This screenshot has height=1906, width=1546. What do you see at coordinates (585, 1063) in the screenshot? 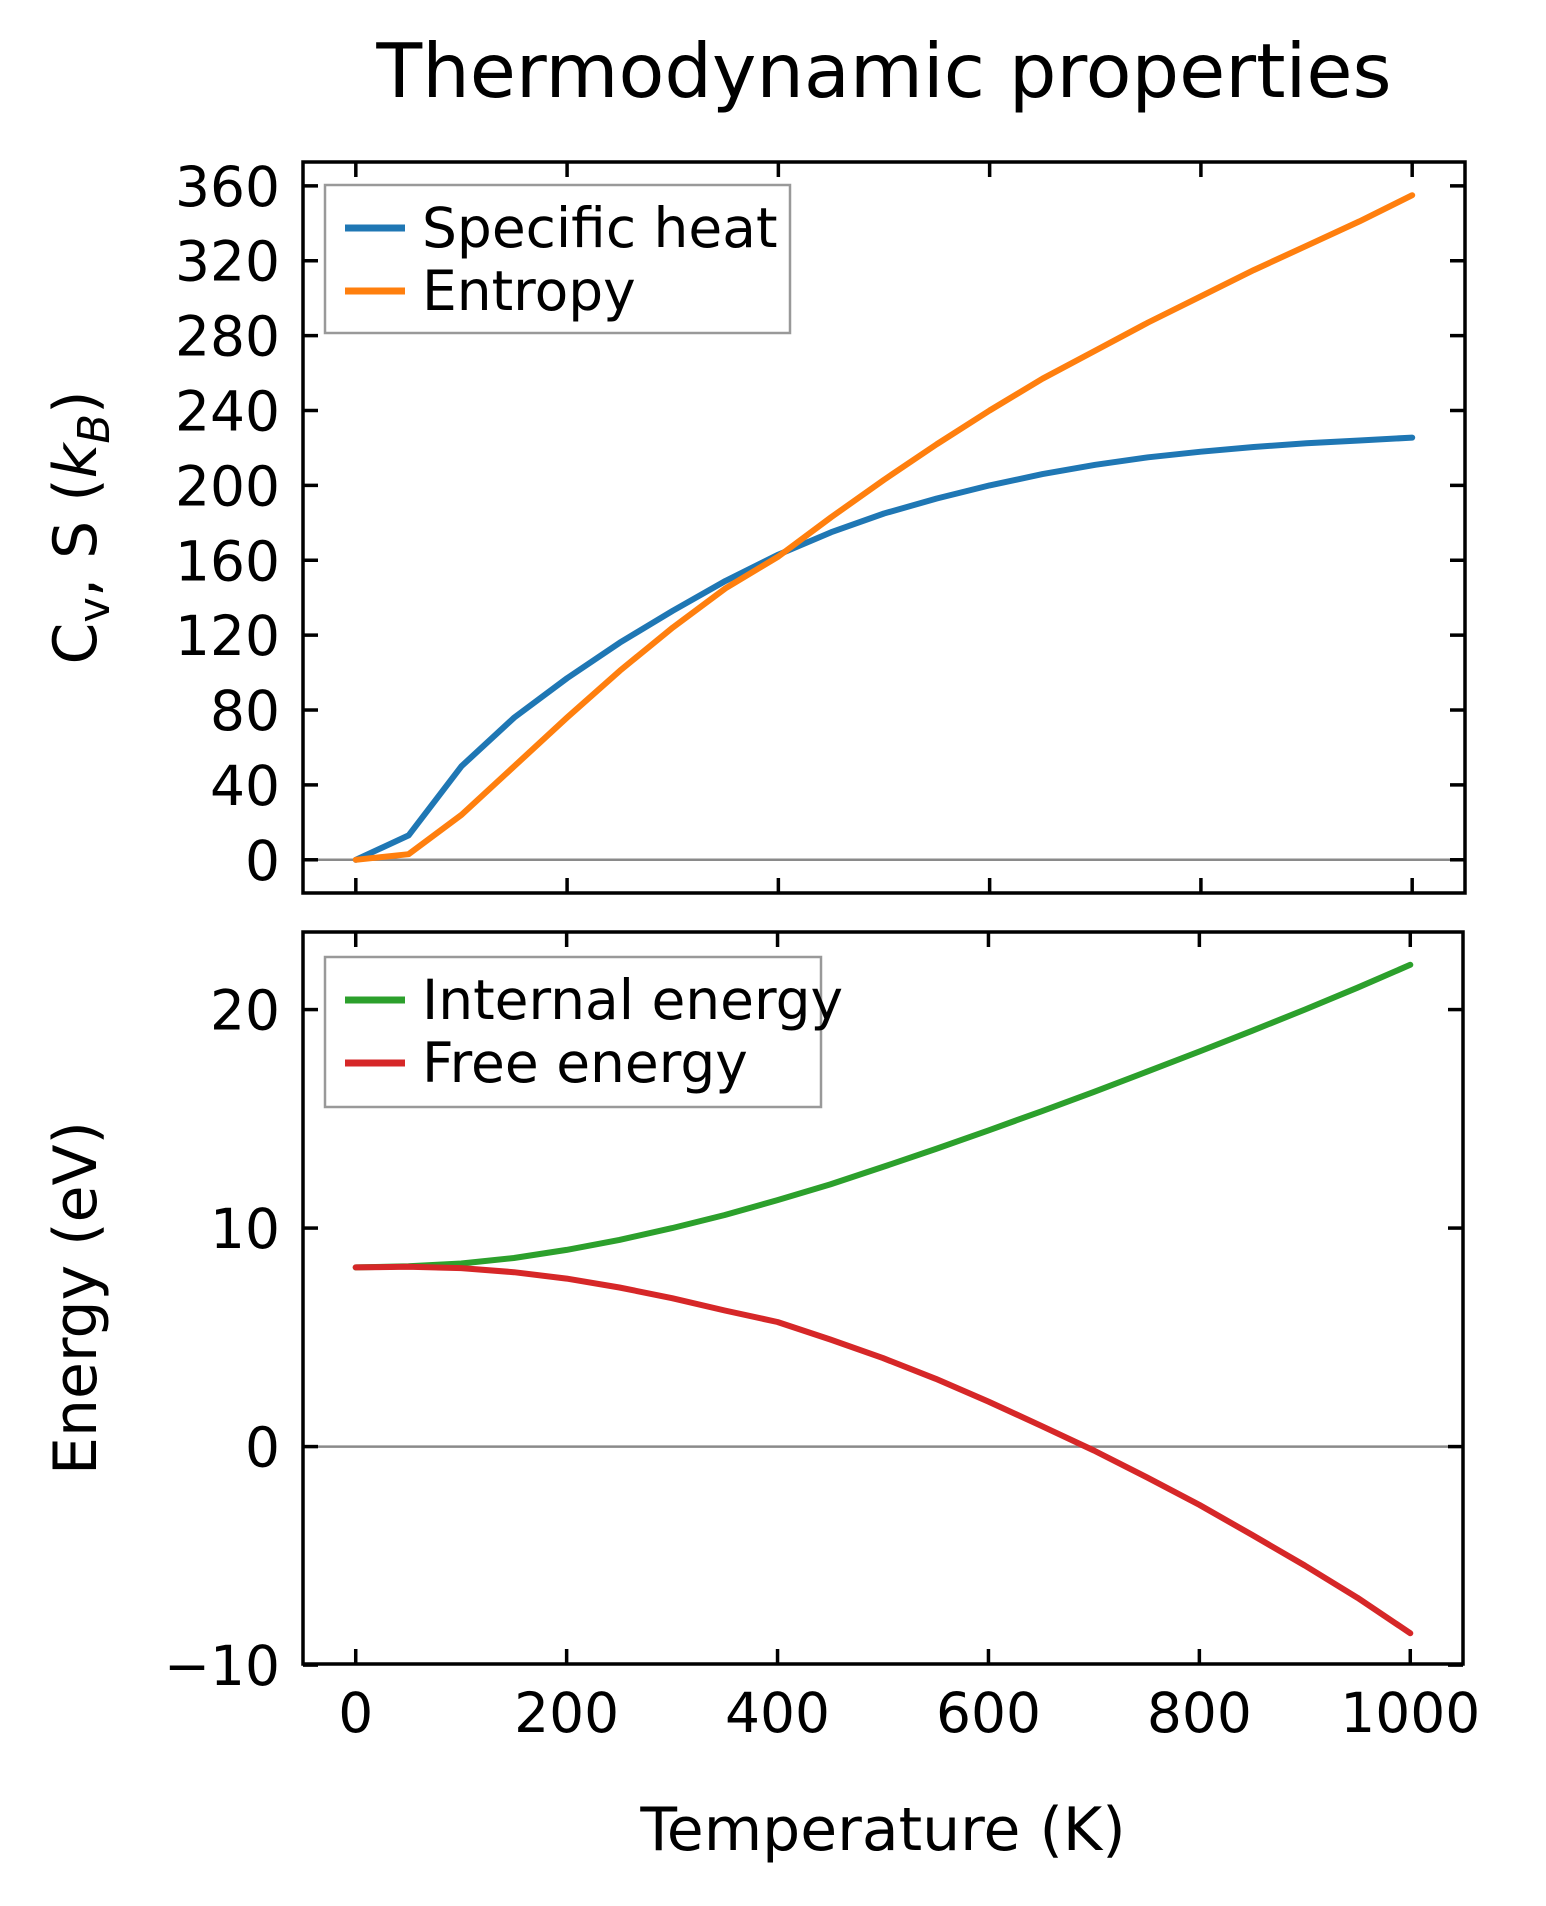
I see `legend-label: Free energy` at bounding box center [585, 1063].